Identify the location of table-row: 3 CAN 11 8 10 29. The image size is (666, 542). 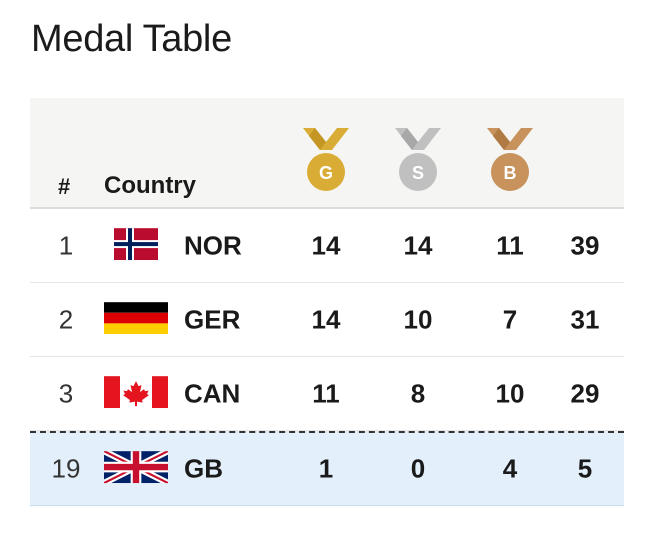
(327, 394).